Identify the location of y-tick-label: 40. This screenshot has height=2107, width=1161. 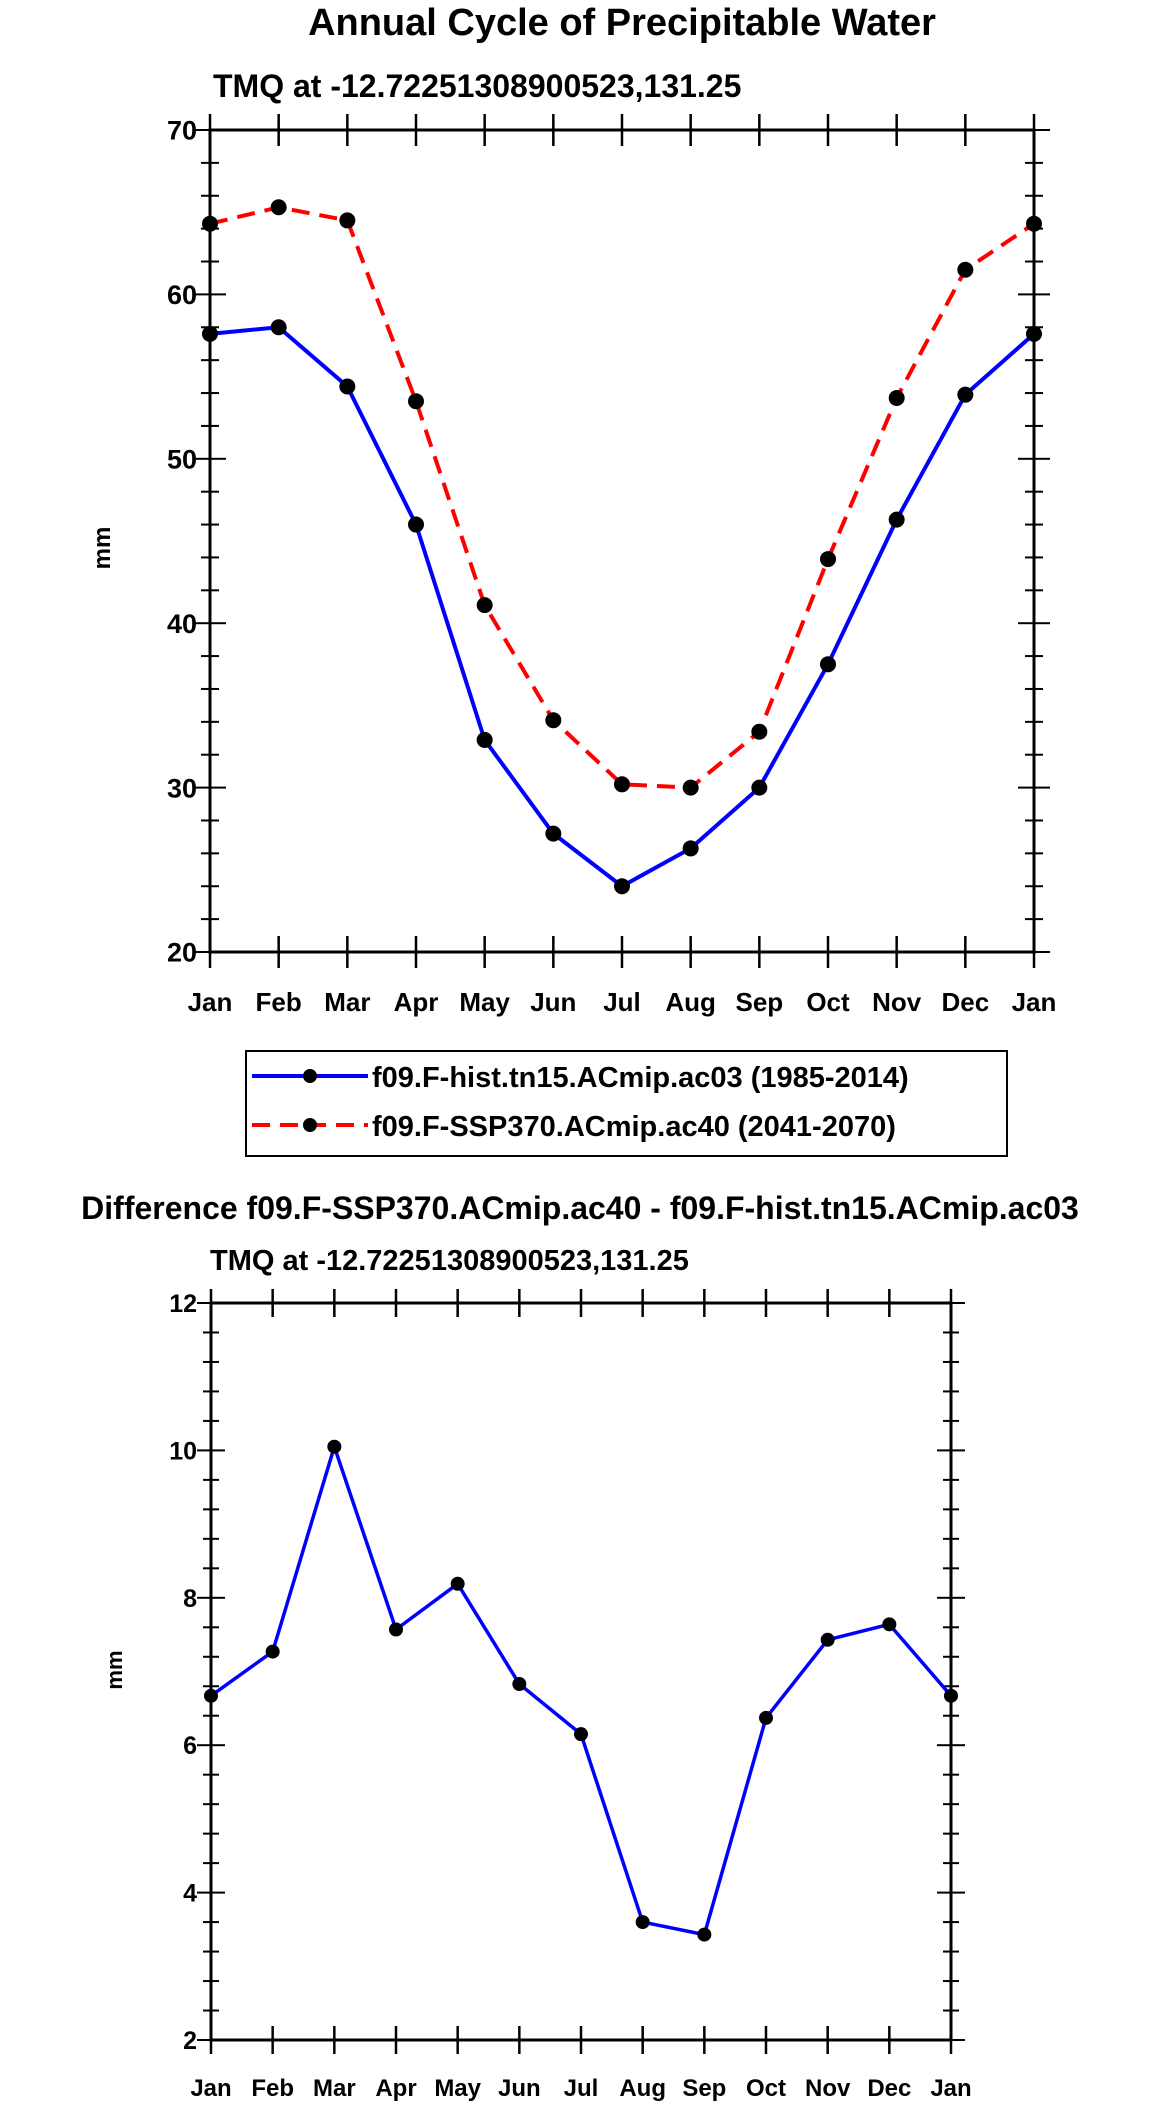
(182, 624).